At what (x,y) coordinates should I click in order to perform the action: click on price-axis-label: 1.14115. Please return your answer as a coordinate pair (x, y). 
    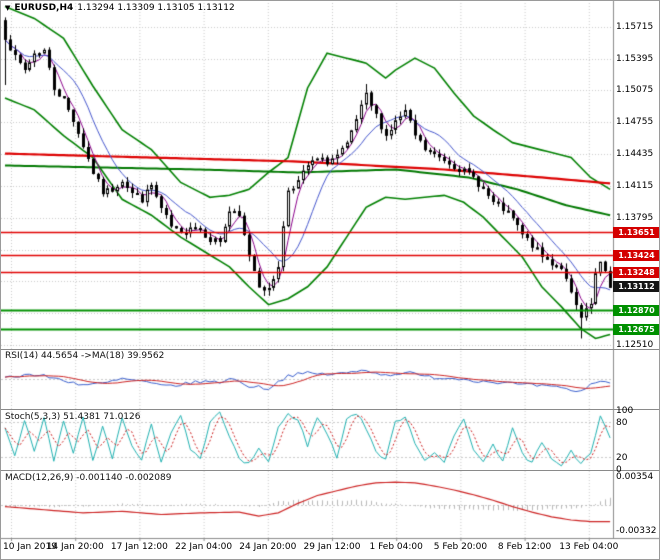
    Looking at the image, I should click on (635, 185).